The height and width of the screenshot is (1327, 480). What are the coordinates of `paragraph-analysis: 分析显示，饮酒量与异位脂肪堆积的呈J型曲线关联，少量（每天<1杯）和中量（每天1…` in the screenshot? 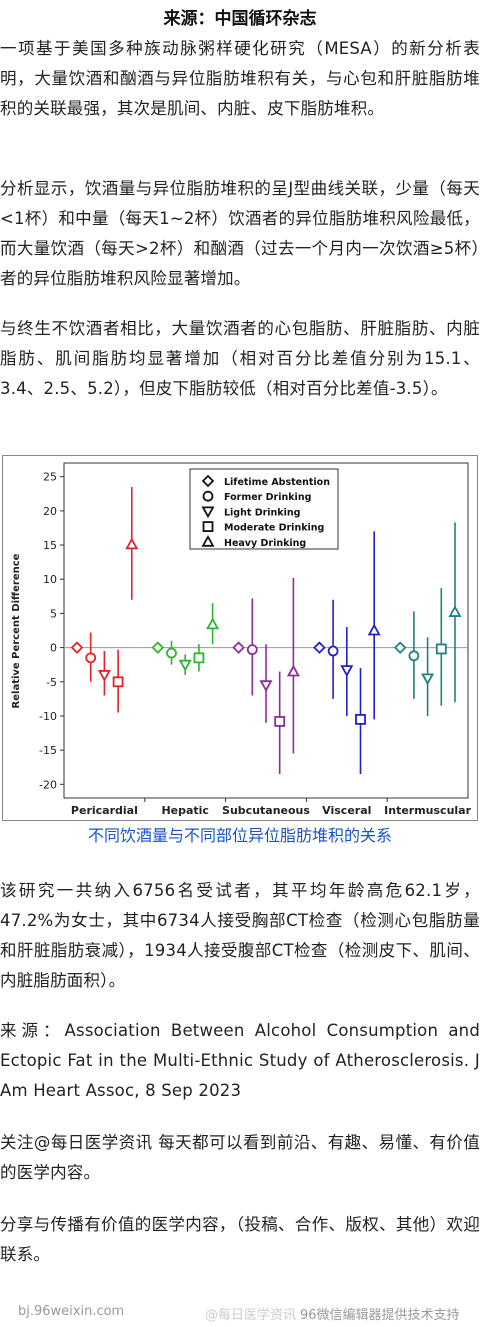 It's located at (240, 233).